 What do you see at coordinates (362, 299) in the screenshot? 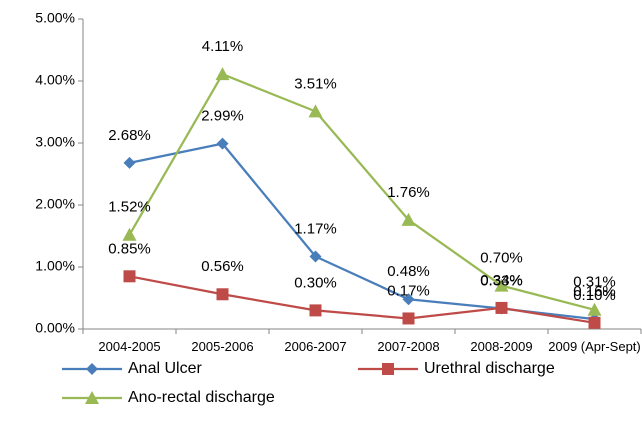
I see `series-line` at bounding box center [362, 299].